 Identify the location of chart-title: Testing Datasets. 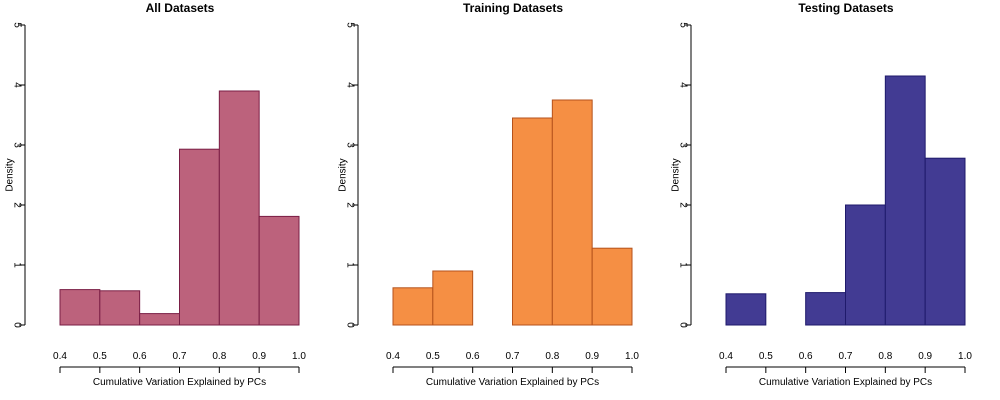
(845, 8).